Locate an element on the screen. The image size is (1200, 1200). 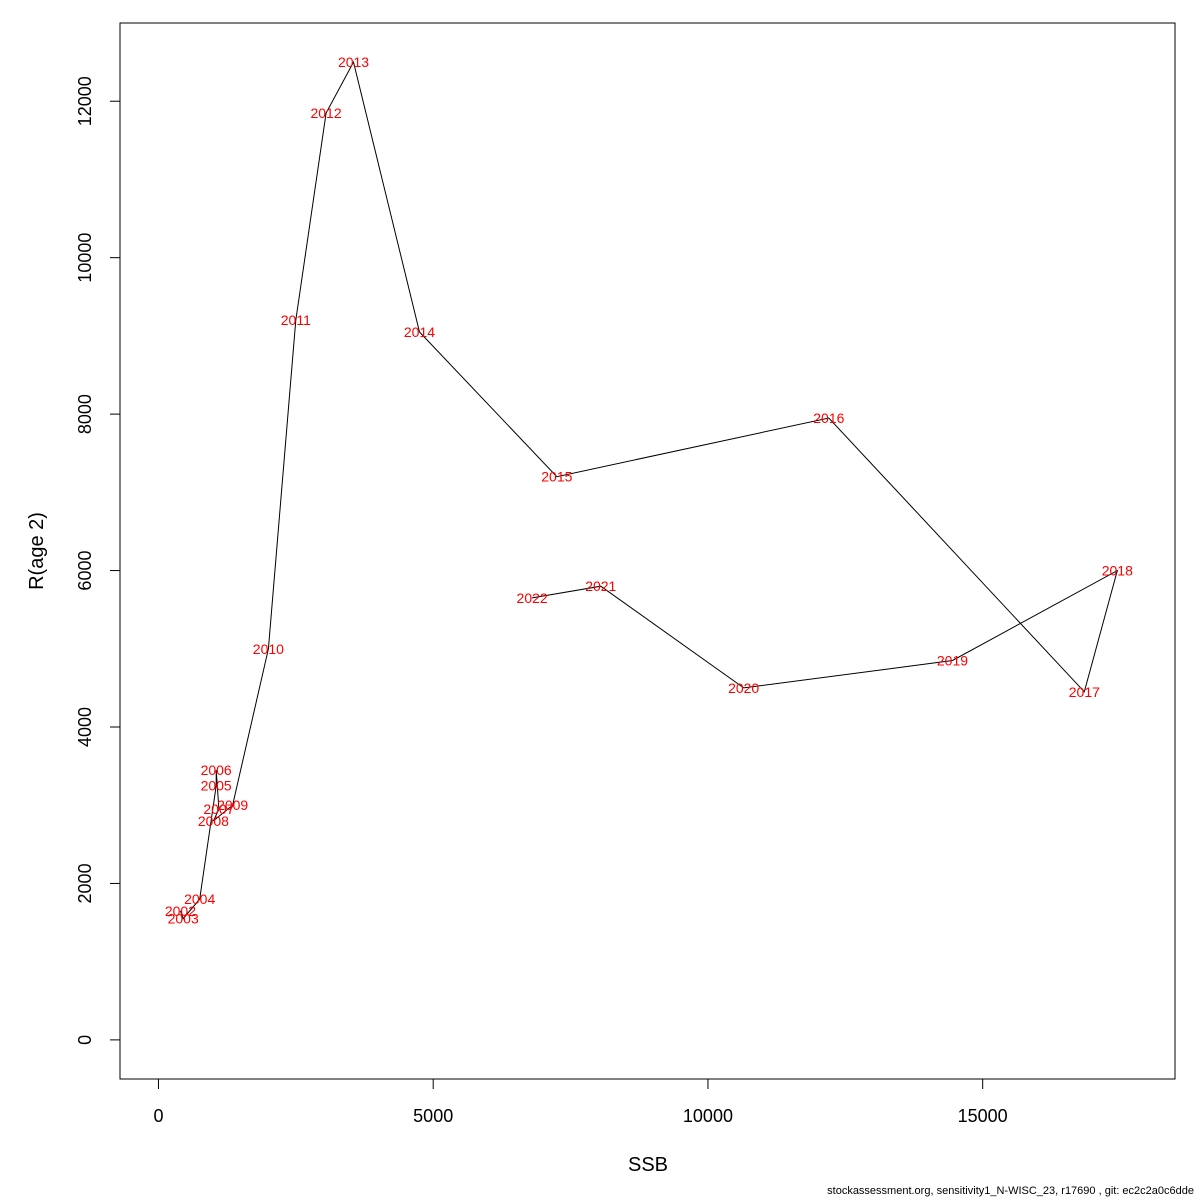
y-tick-label: 12000 is located at coordinates (85, 101).